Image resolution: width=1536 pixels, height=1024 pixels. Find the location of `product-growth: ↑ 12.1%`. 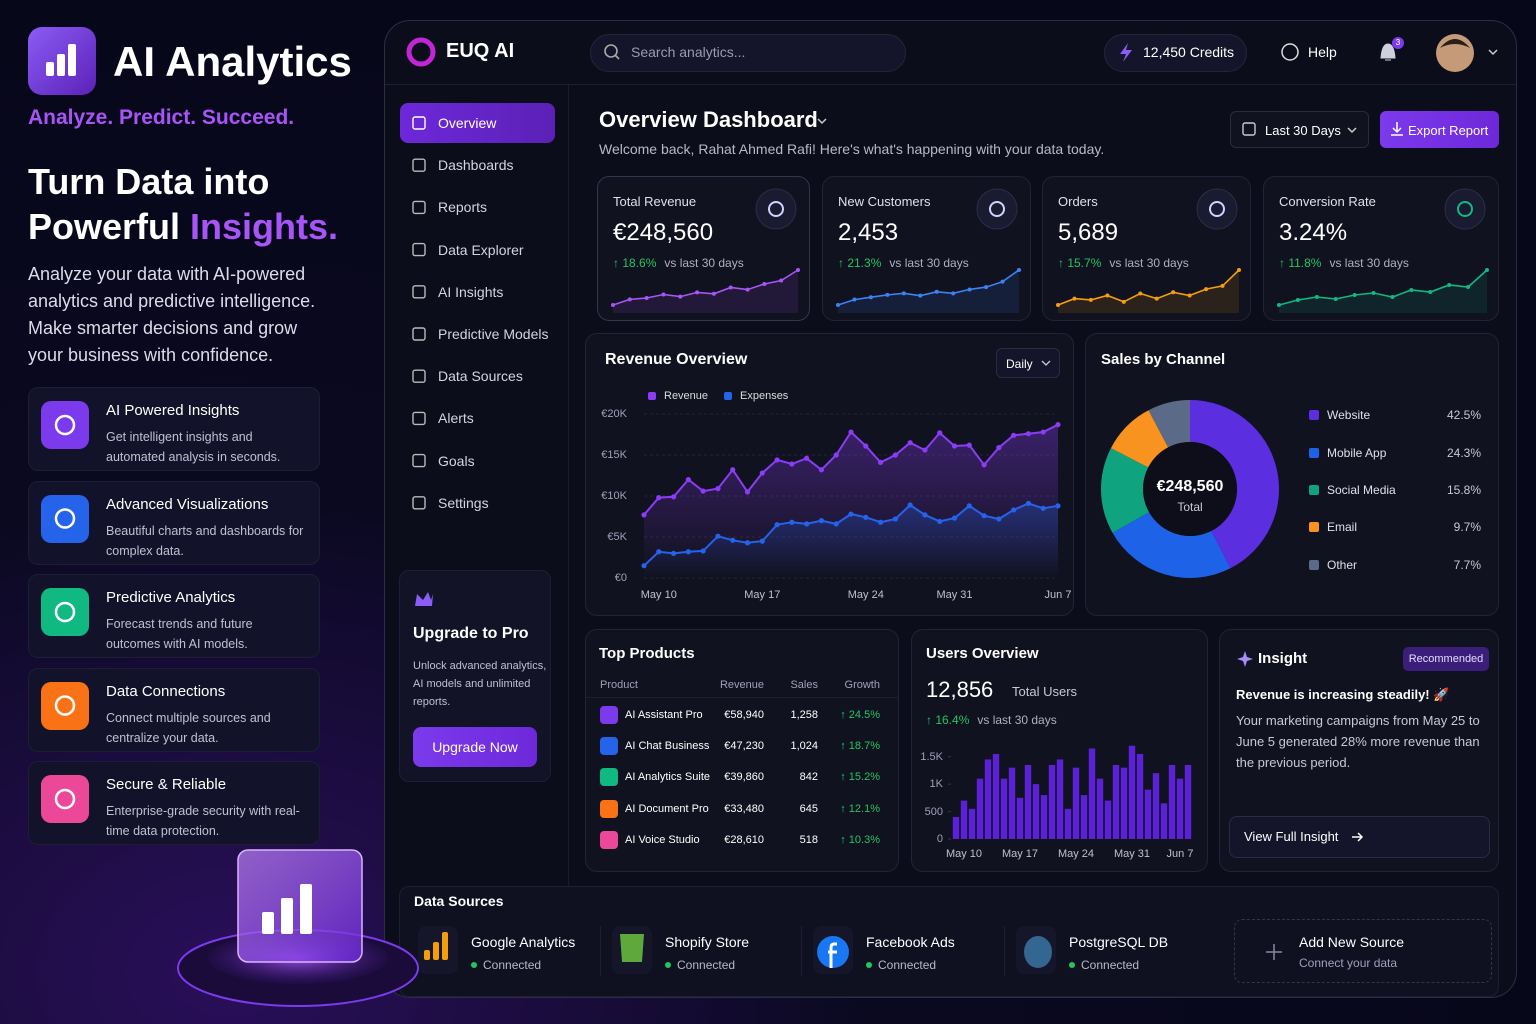

product-growth: ↑ 12.1% is located at coordinates (860, 808).